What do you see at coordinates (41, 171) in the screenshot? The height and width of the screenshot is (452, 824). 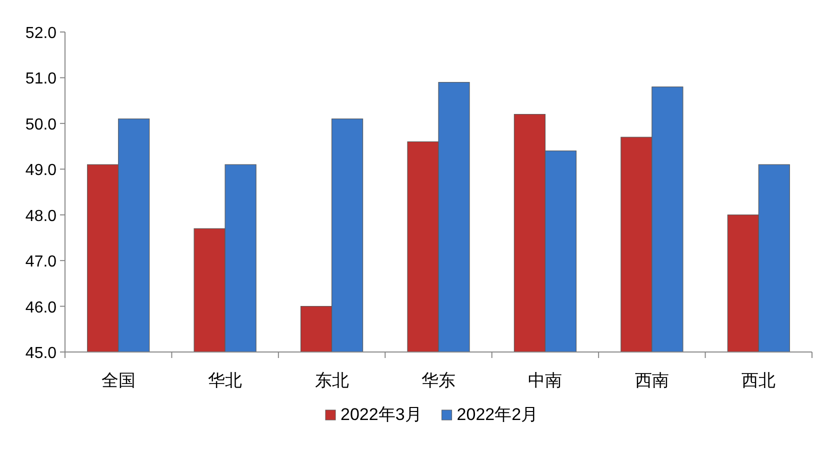 I see `y-tick-label: 49.0` at bounding box center [41, 171].